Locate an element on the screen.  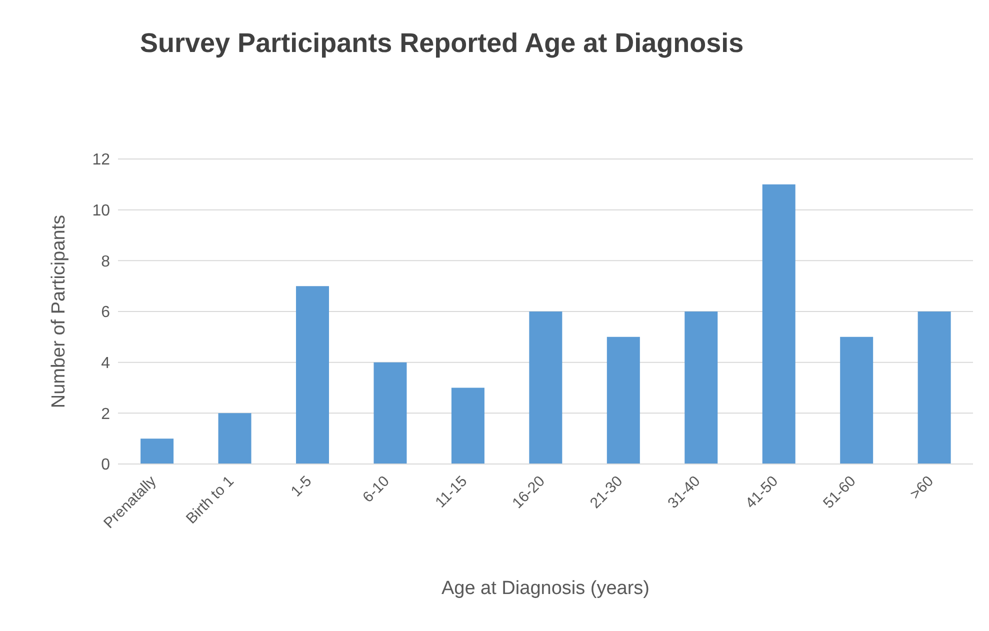
x-tick-label: 1-5 is located at coordinates (302, 486).